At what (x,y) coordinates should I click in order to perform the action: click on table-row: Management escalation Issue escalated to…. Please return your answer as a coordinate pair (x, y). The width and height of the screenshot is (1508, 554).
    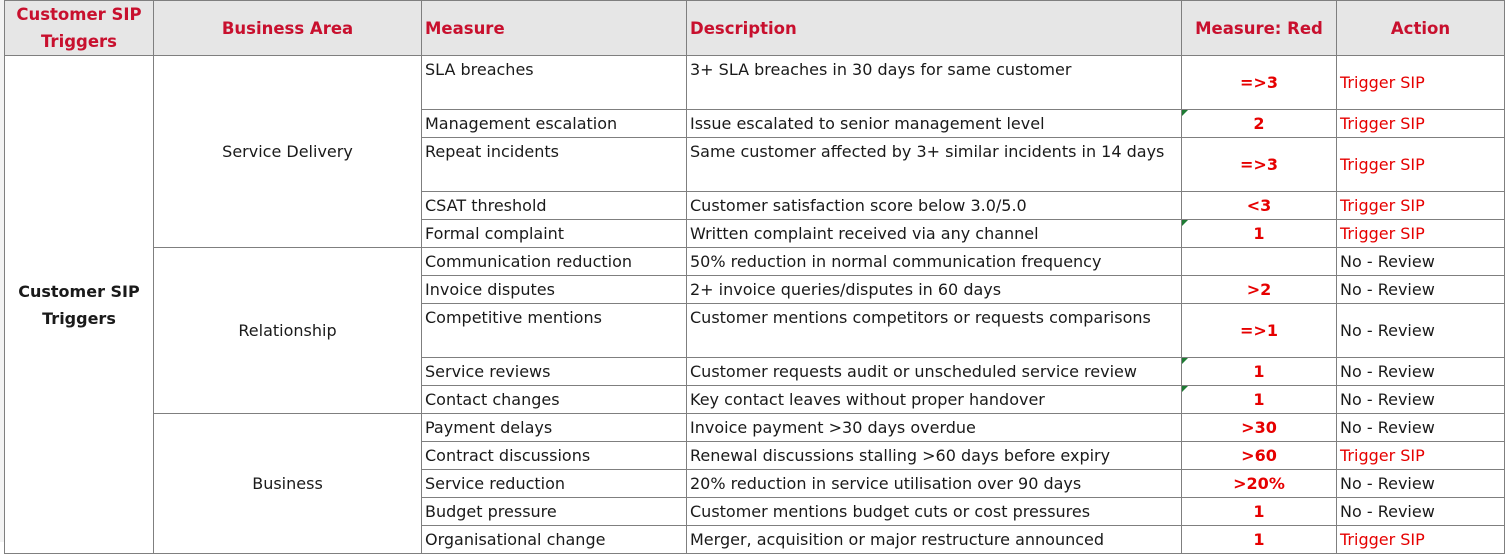
    Looking at the image, I should click on (755, 123).